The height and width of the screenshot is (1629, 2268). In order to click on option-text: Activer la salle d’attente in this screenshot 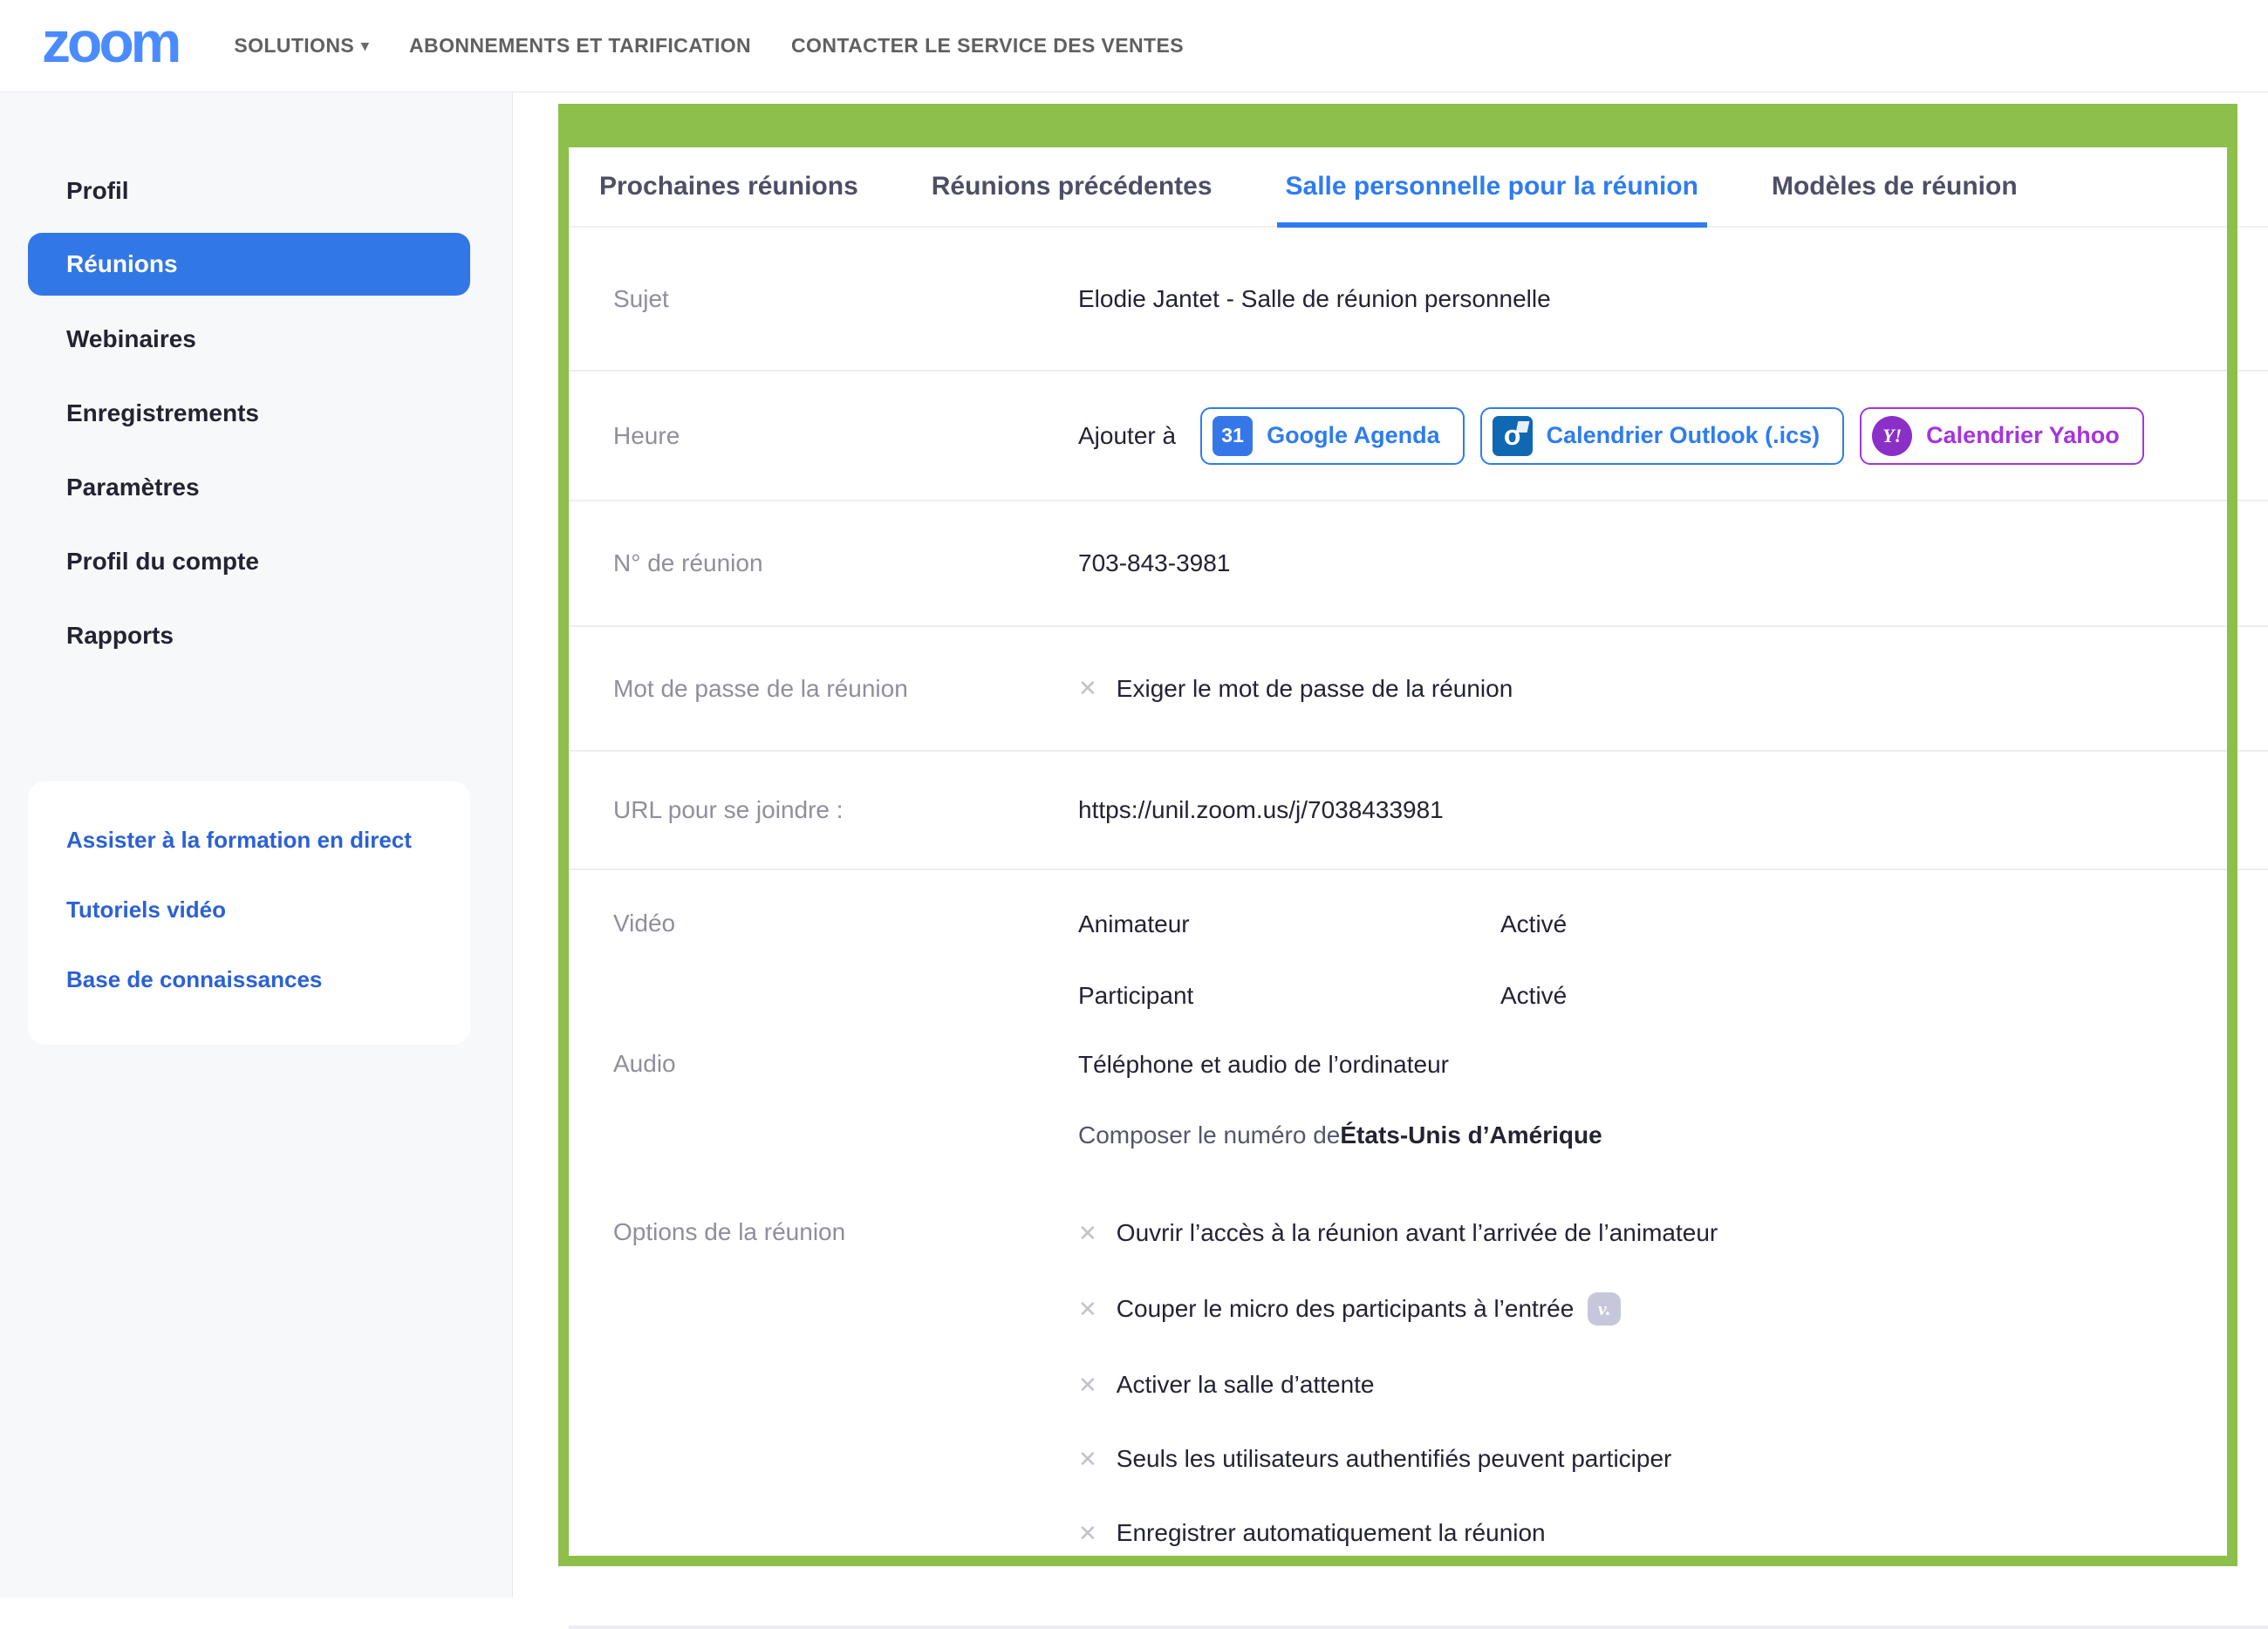, I will do `click(1246, 1384)`.